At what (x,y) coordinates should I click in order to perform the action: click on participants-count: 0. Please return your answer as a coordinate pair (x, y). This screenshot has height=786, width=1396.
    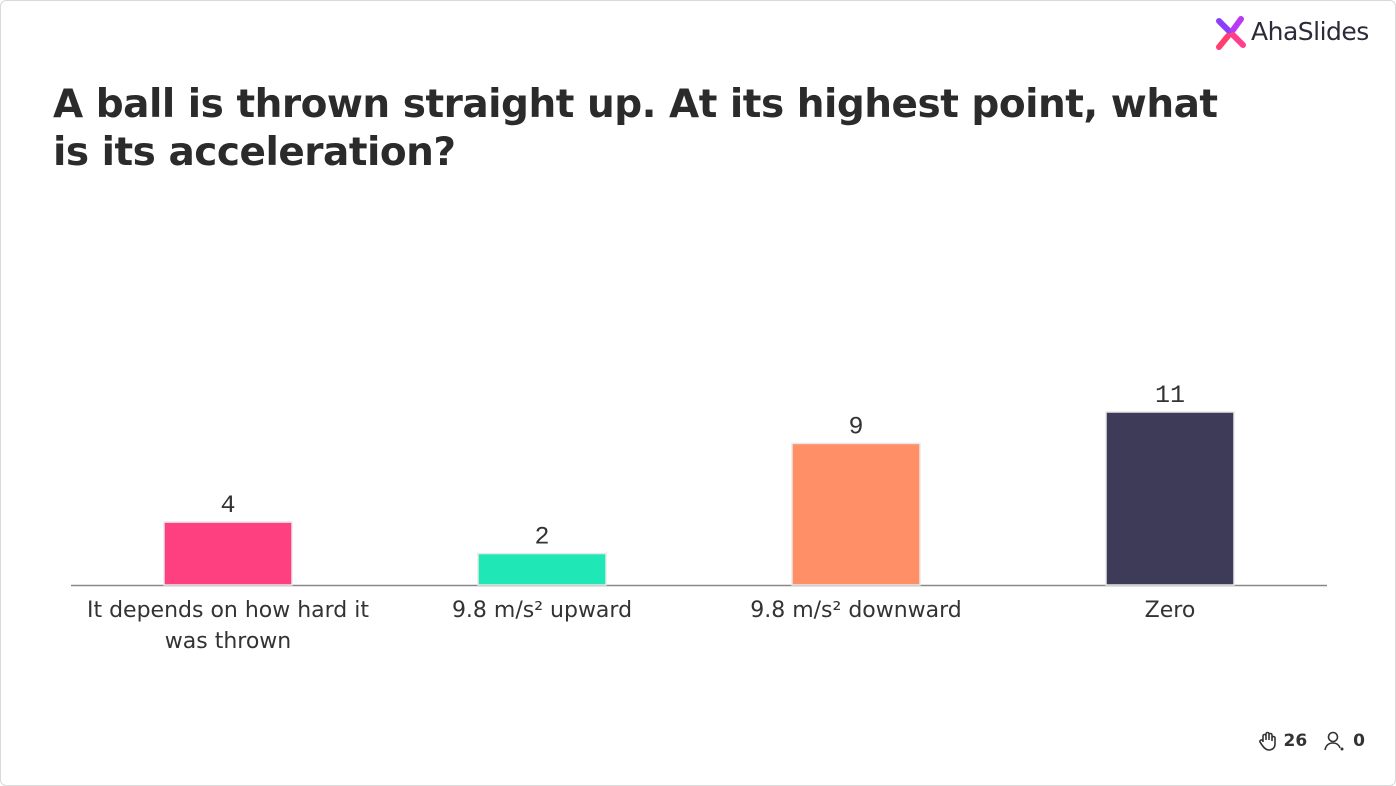
    Looking at the image, I should click on (1359, 741).